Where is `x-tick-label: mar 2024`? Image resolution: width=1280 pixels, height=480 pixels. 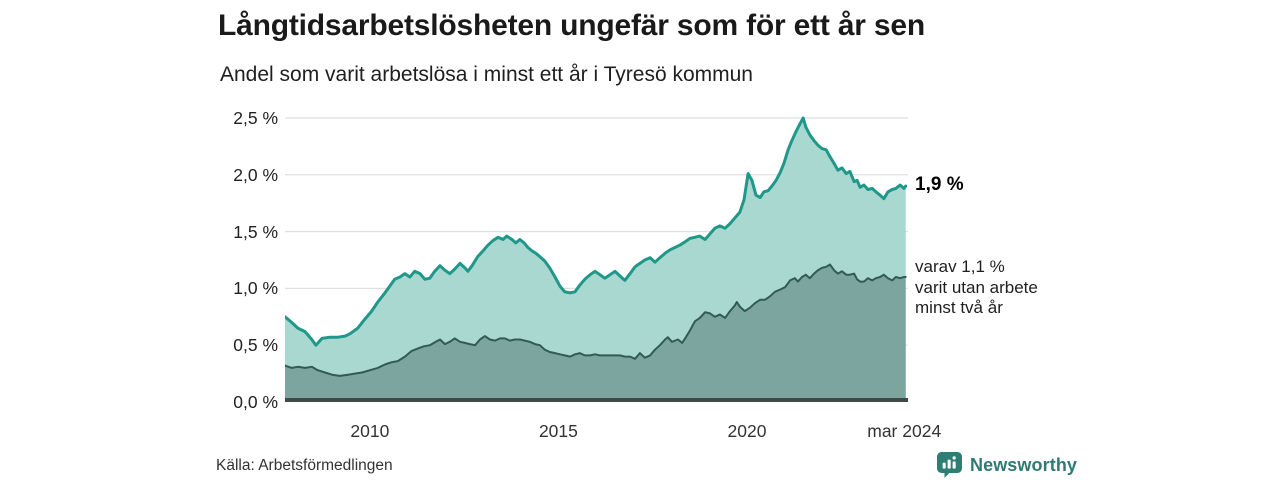
x-tick-label: mar 2024 is located at coordinates (904, 431).